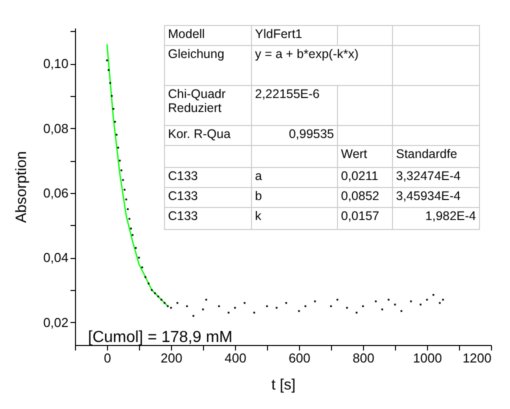 Image resolution: width=510 pixels, height=409 pixels. What do you see at coordinates (160, 338) in the screenshot?
I see `annotation: [Cumol] = 178,9 mM` at bounding box center [160, 338].